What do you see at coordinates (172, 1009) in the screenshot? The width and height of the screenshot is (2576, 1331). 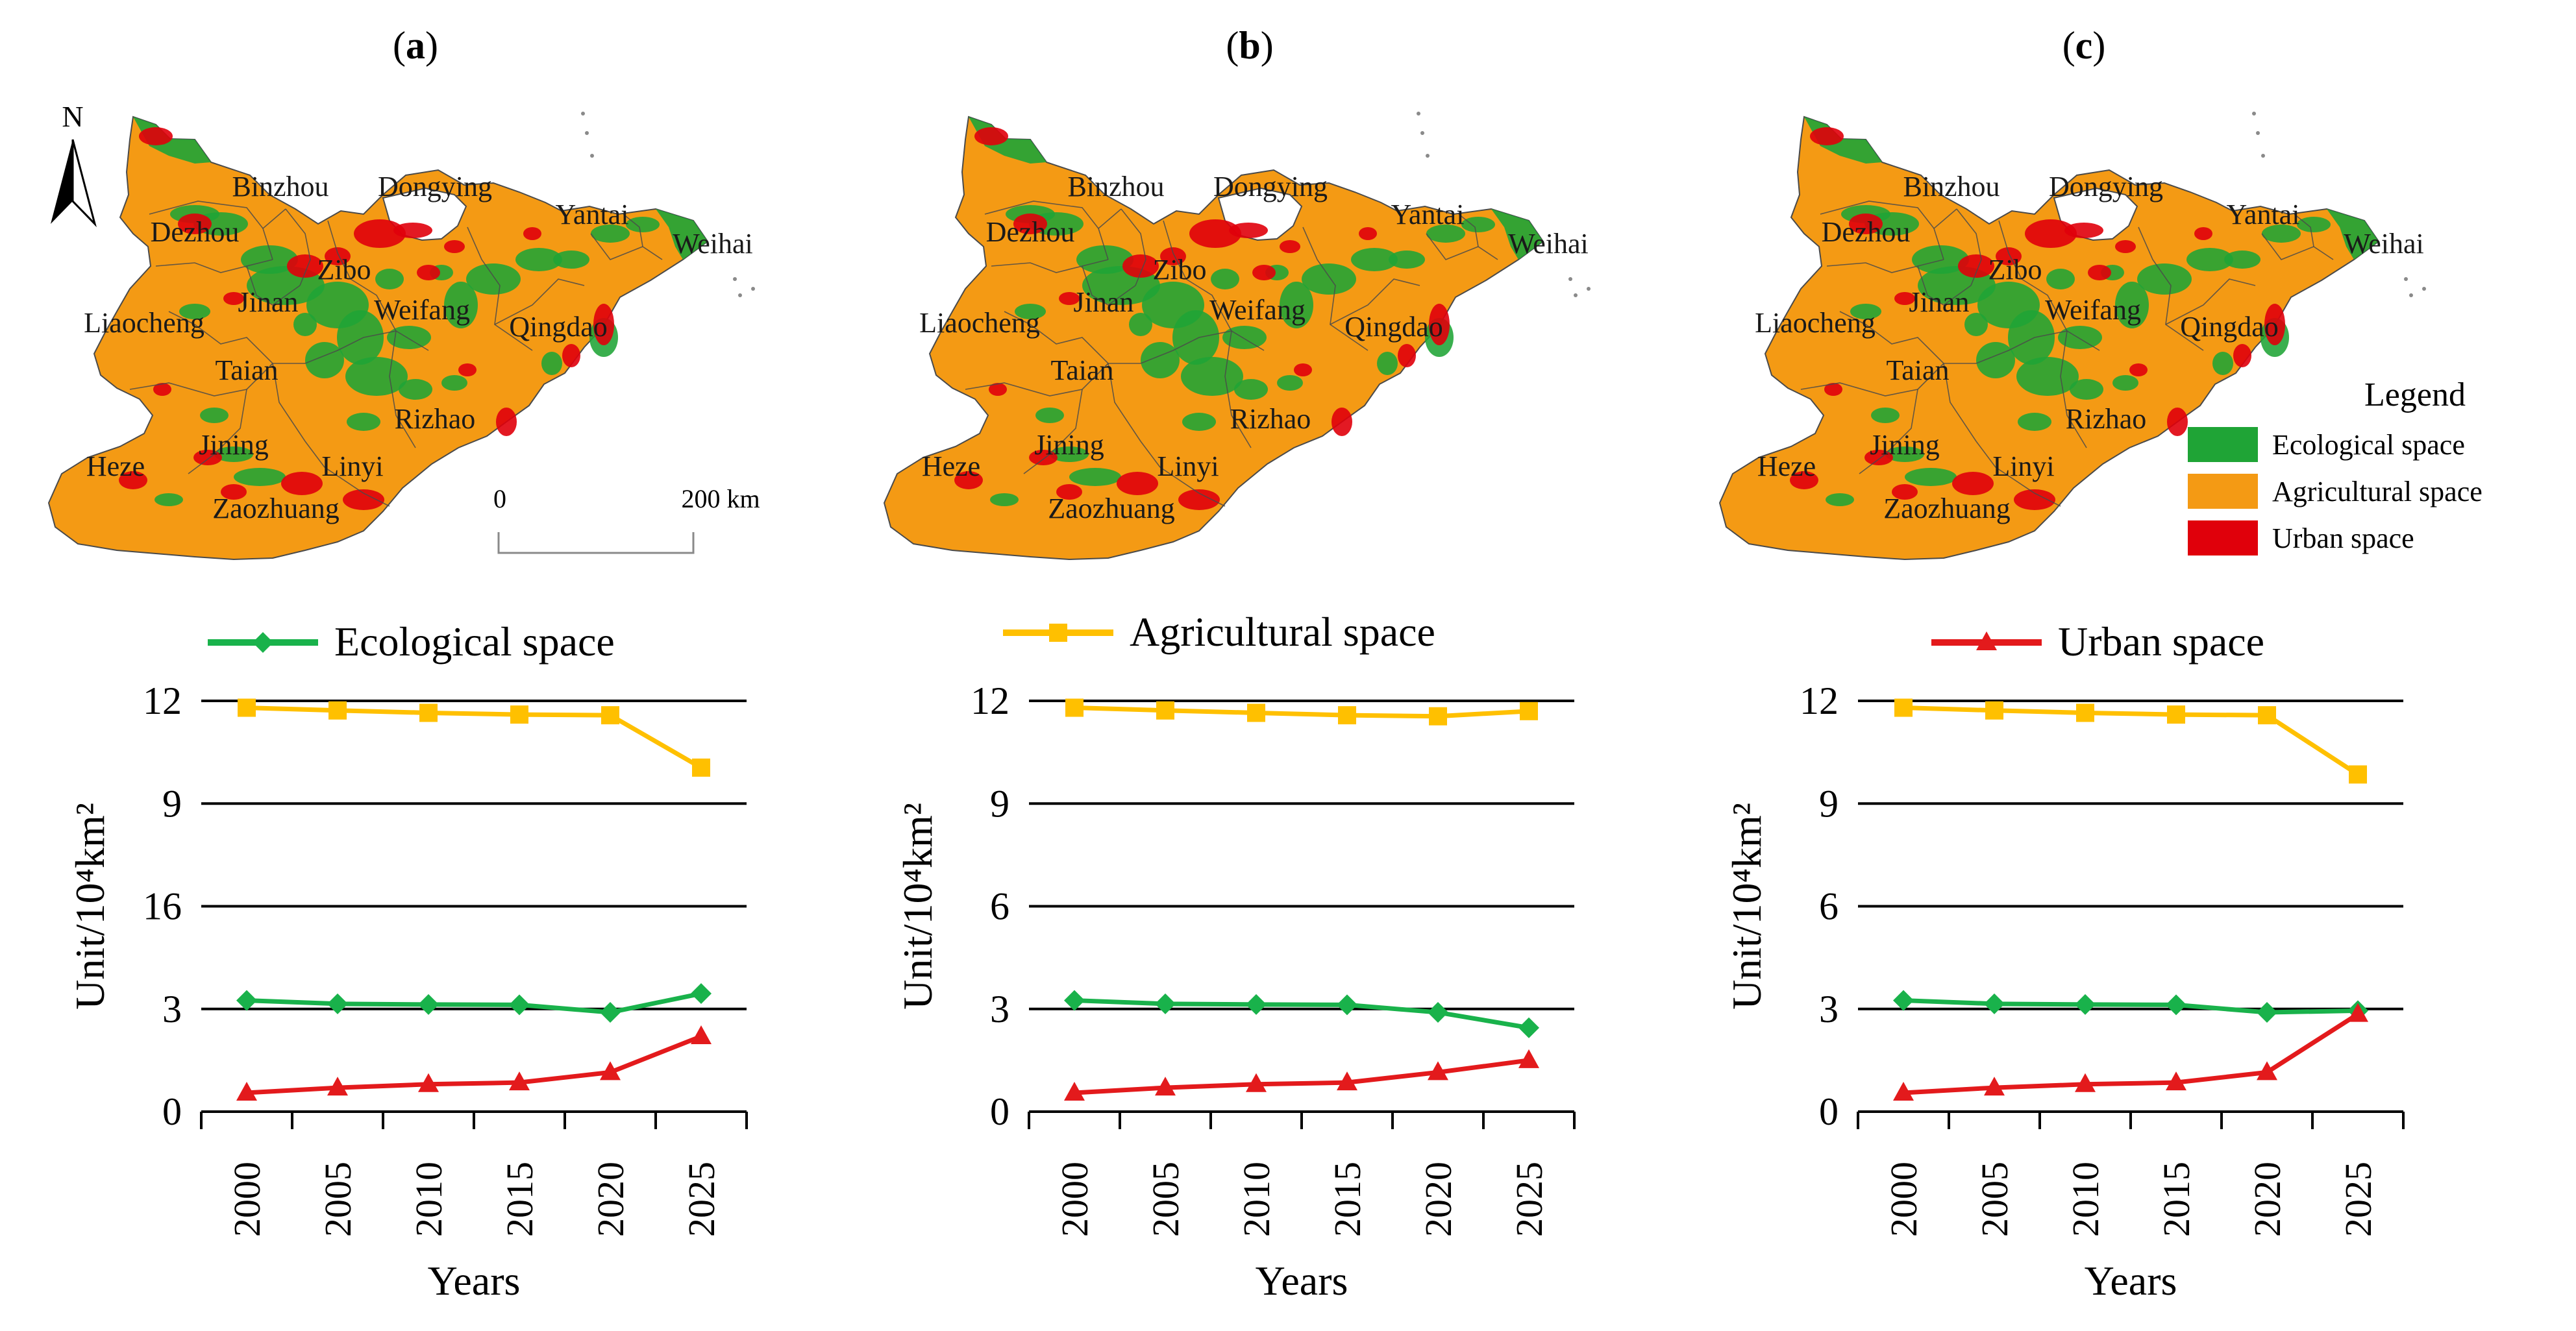 I see `y-tick-label: 3` at bounding box center [172, 1009].